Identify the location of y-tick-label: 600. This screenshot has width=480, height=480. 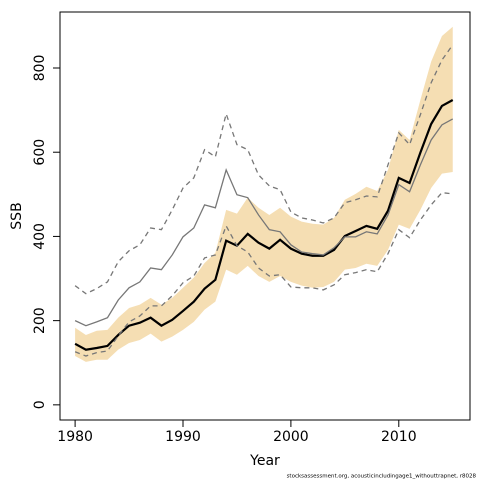
(40, 152).